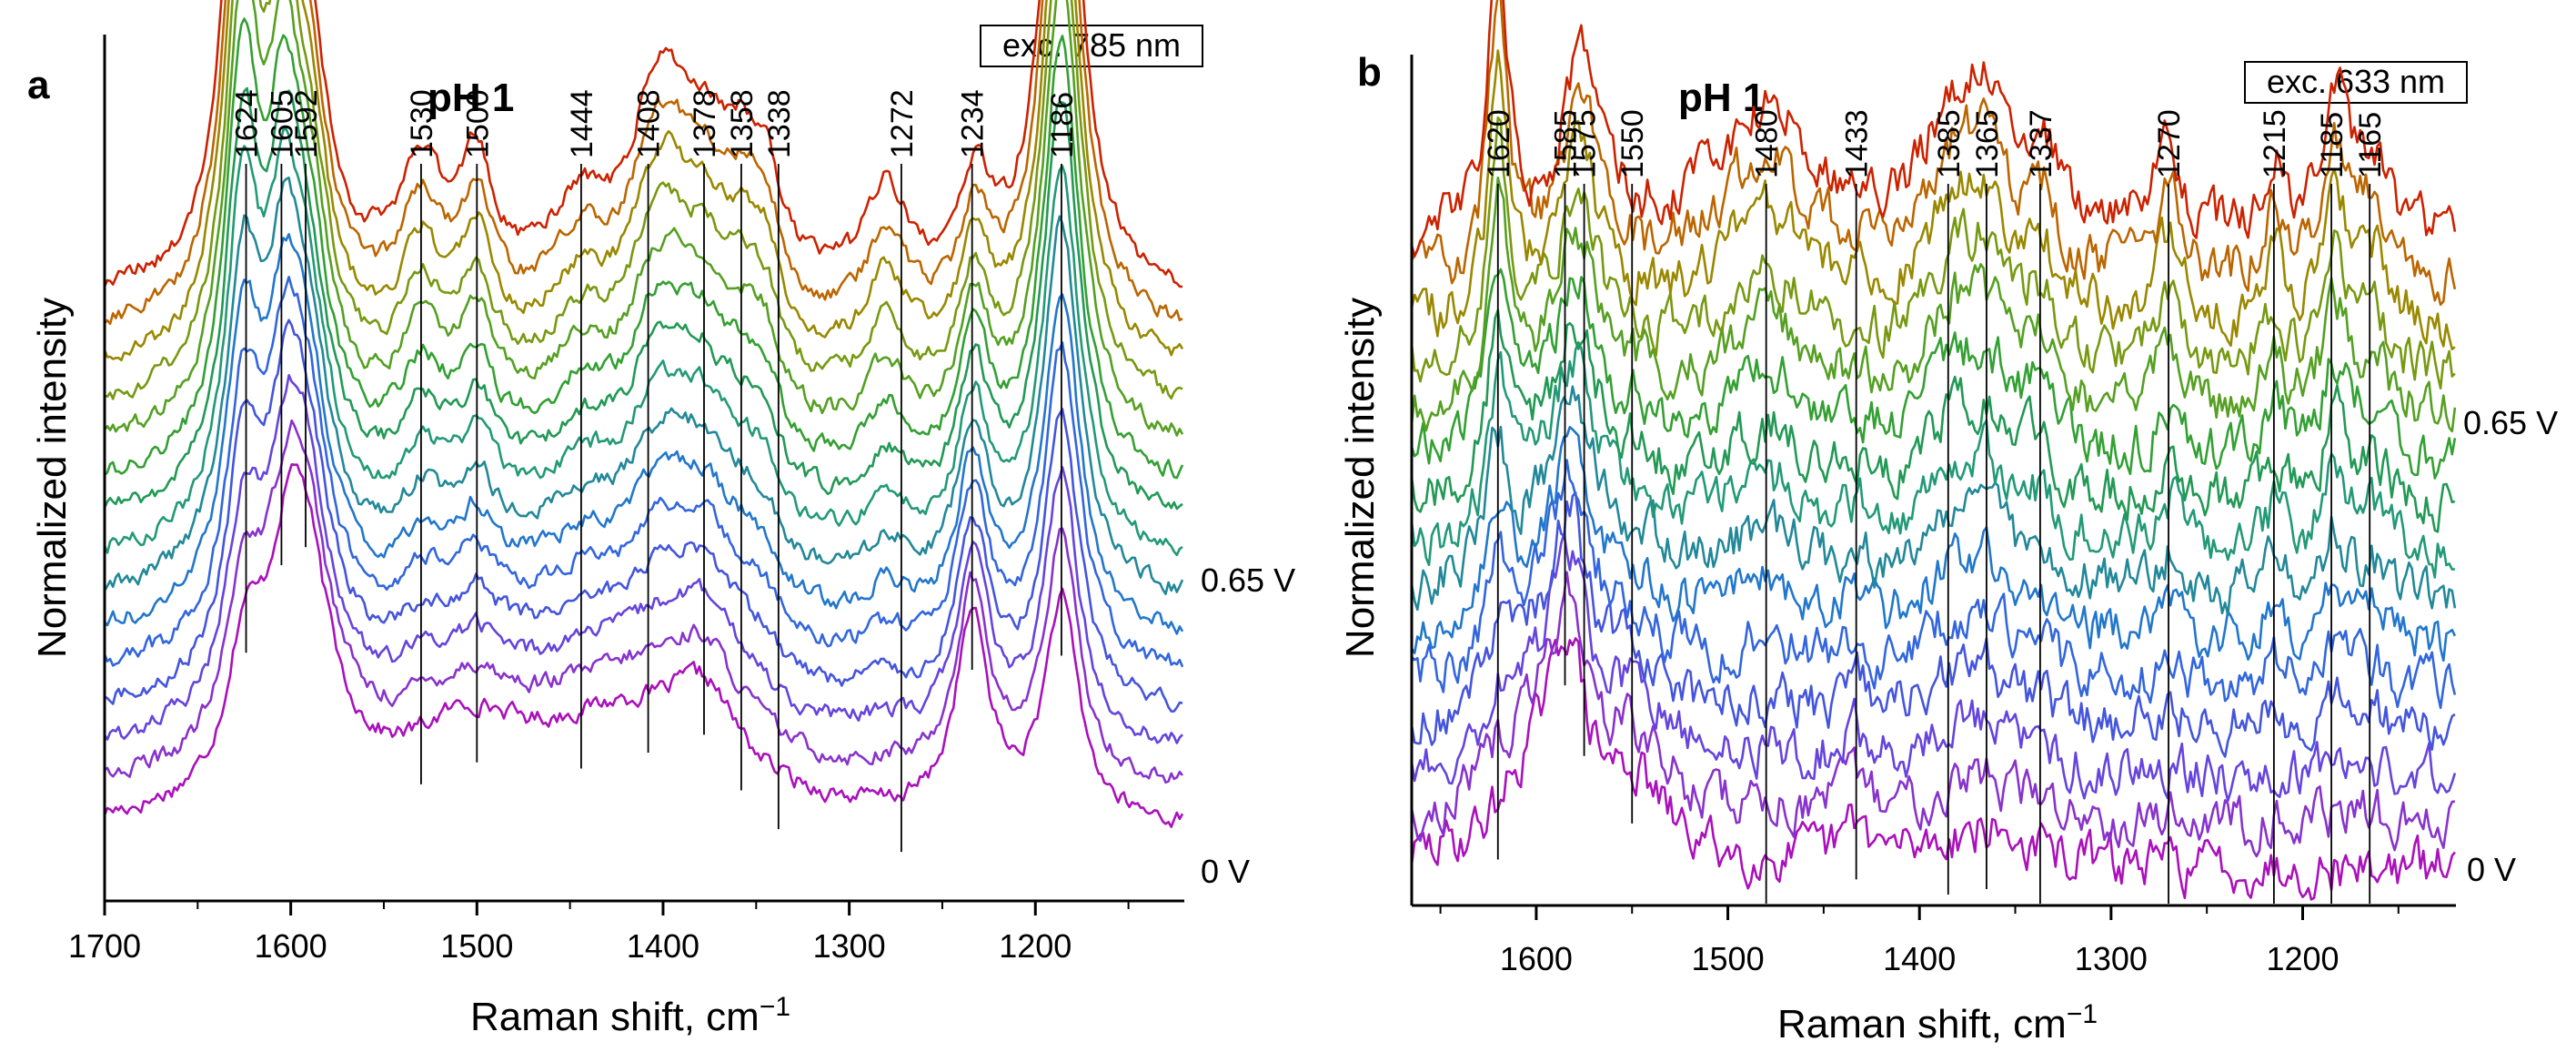 The width and height of the screenshot is (2576, 1062). I want to click on panel-b-excitation: exc. 633 nm, so click(2356, 81).